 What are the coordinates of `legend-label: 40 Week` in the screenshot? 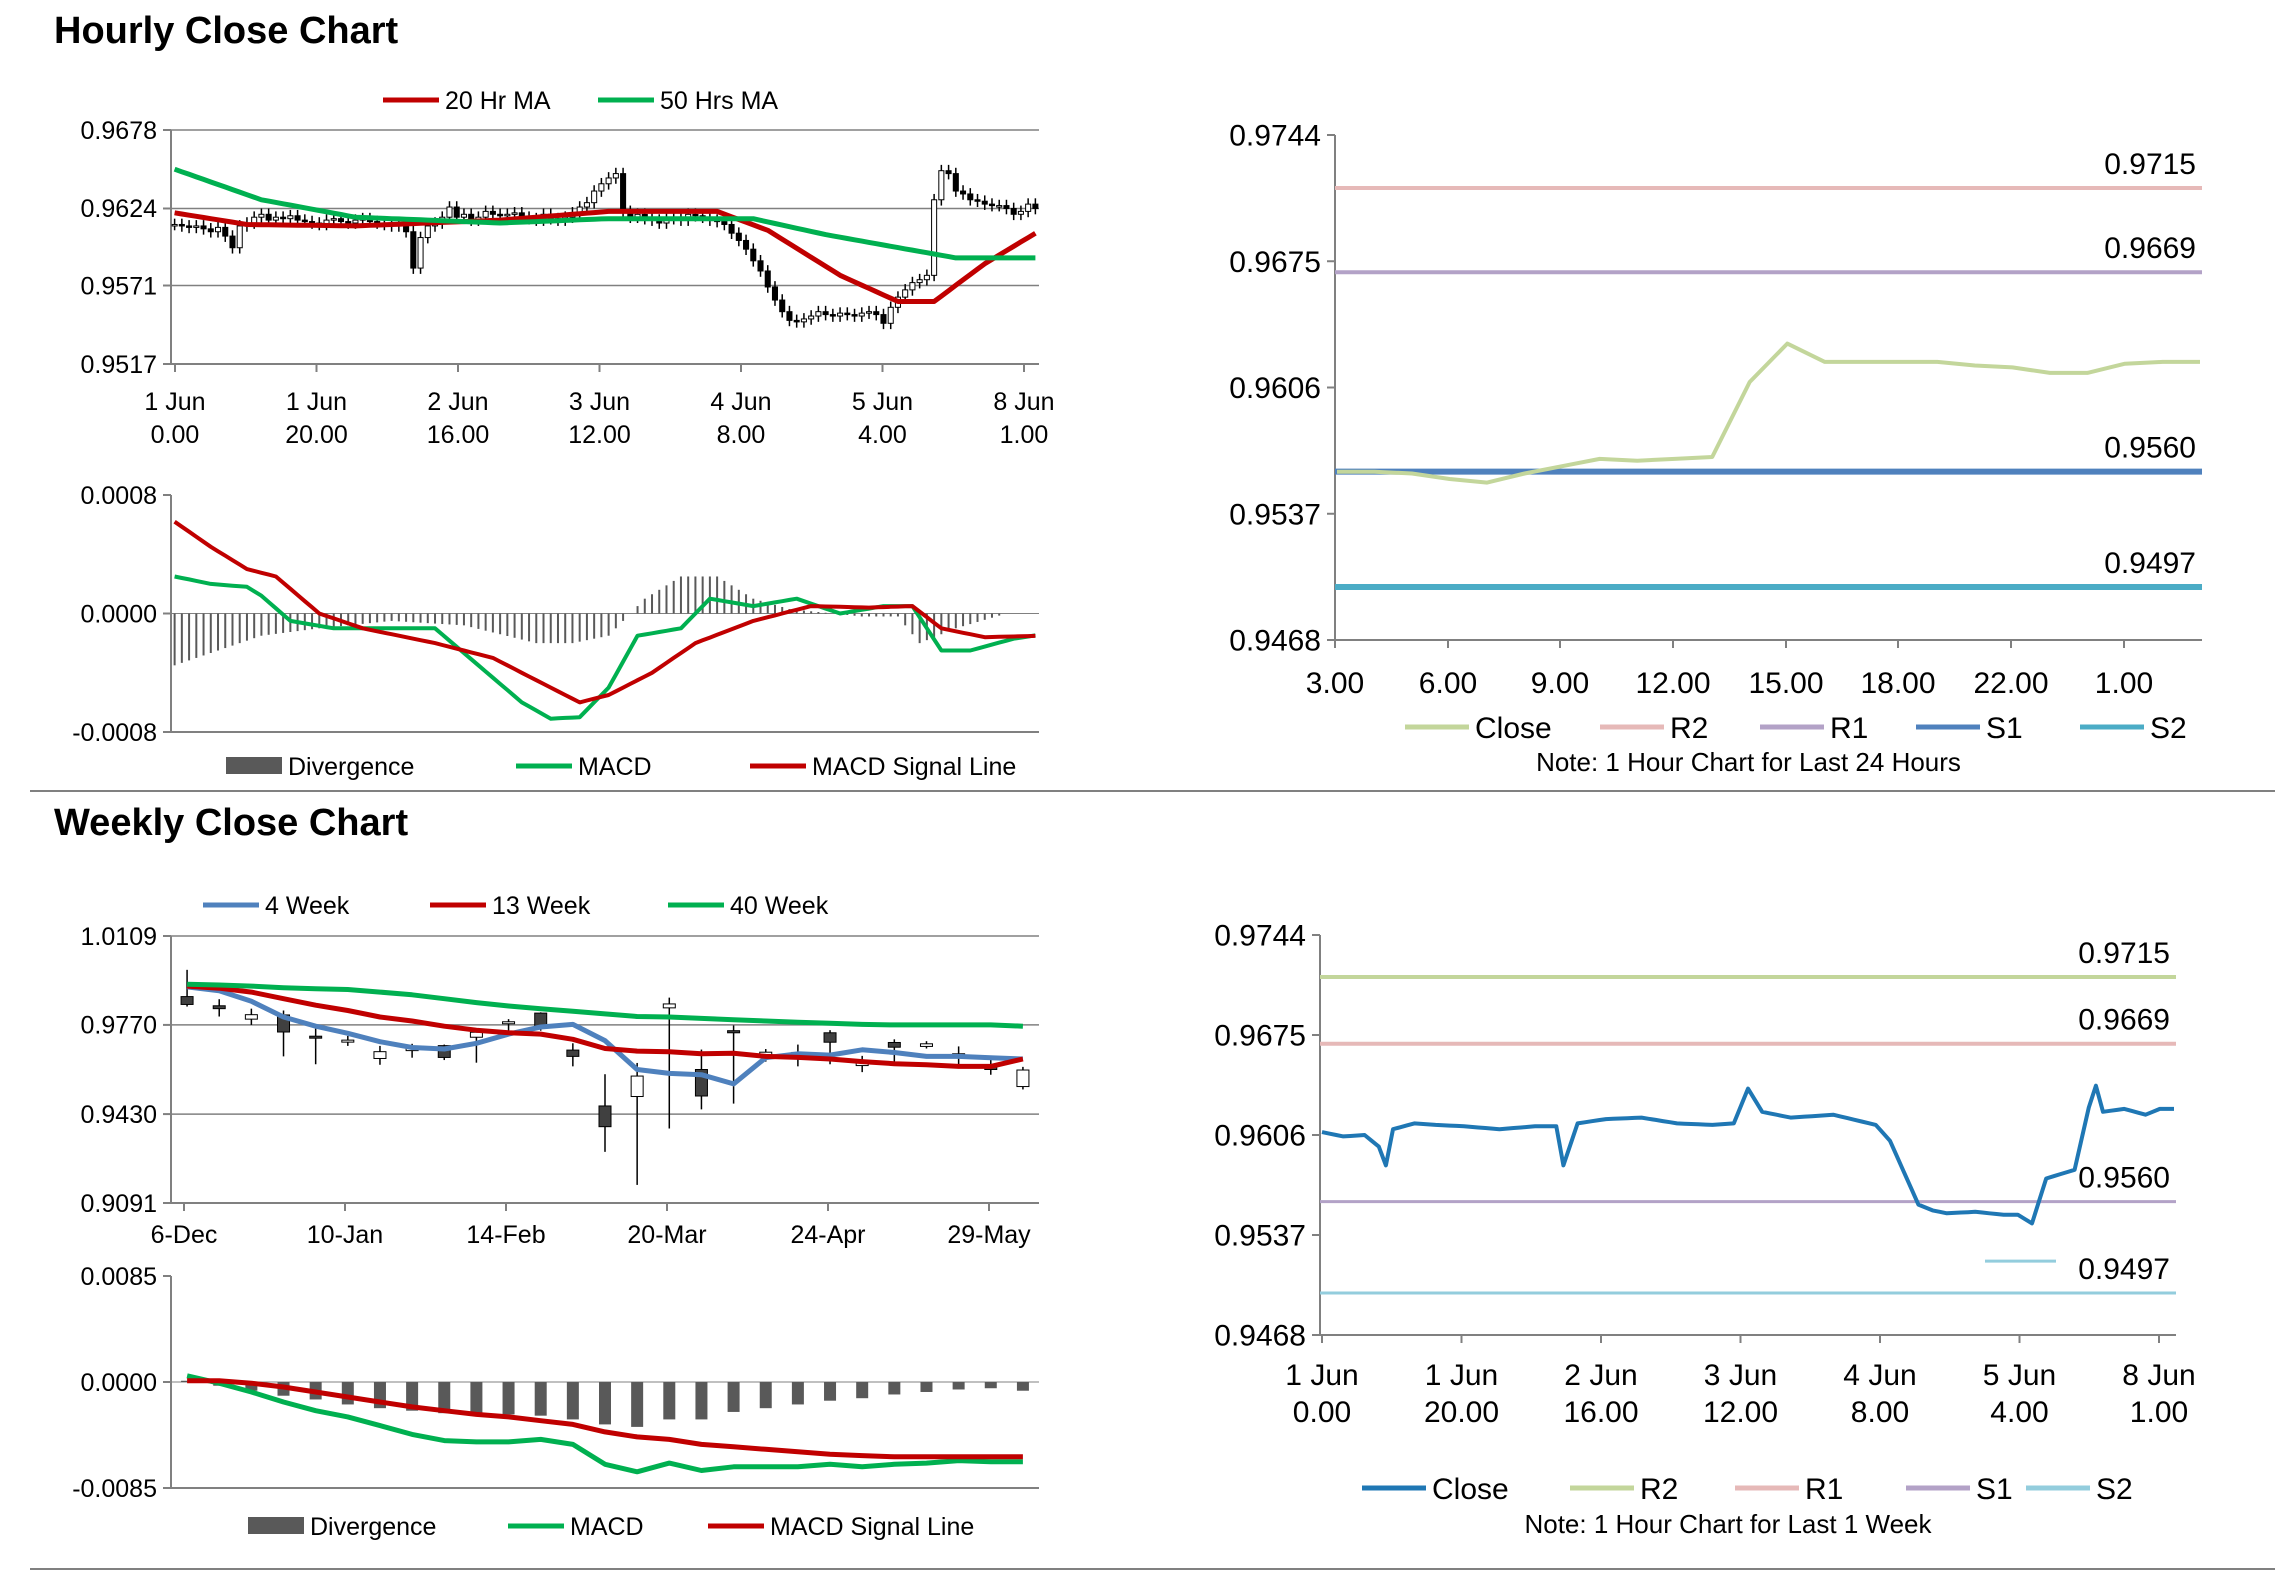 It's located at (779, 906).